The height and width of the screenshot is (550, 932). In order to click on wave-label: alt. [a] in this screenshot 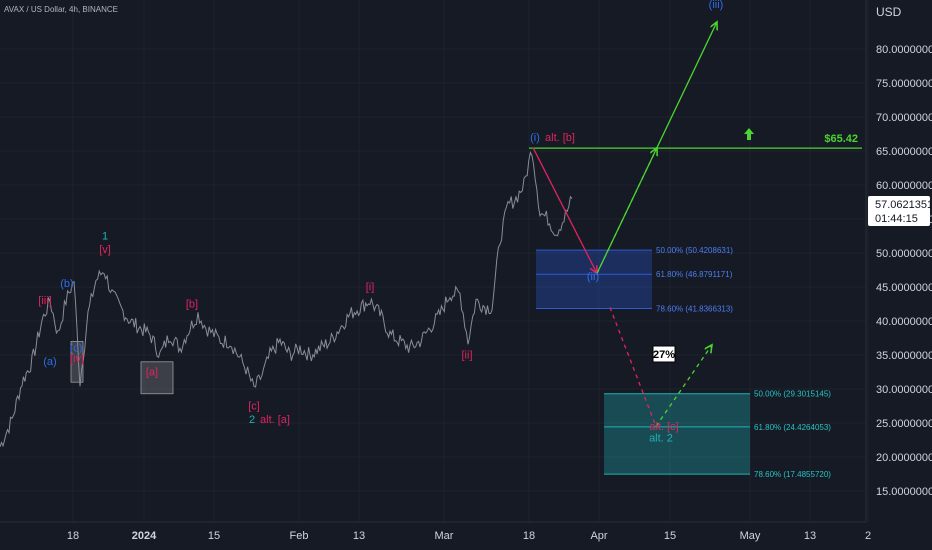, I will do `click(275, 420)`.